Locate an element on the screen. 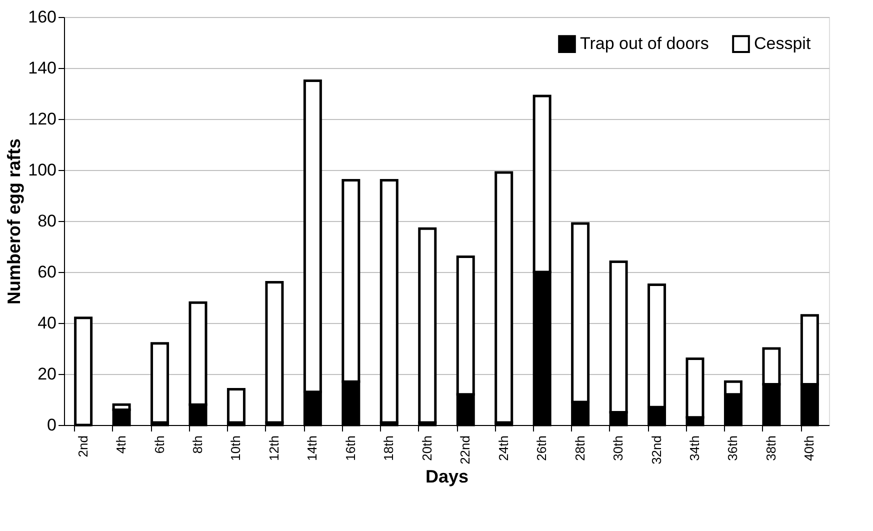 This screenshot has width=873, height=531. x-tick-label: 38th is located at coordinates (770, 448).